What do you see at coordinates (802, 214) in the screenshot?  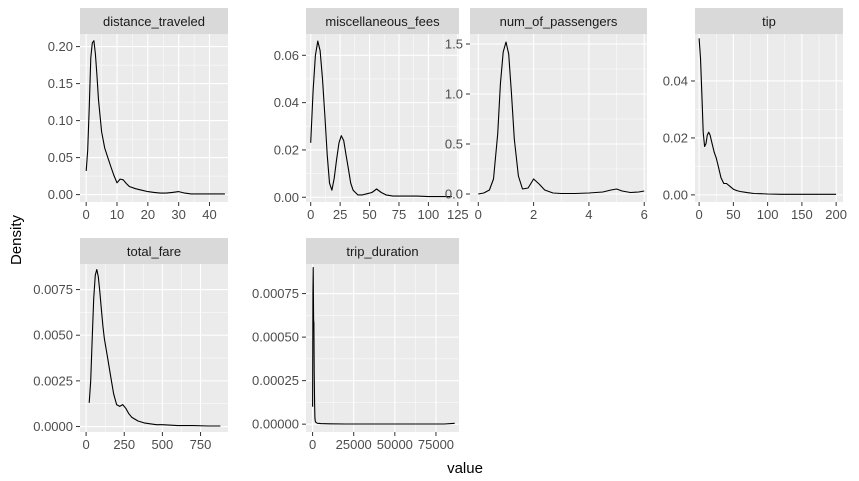 I see `x-tick-label: 150` at bounding box center [802, 214].